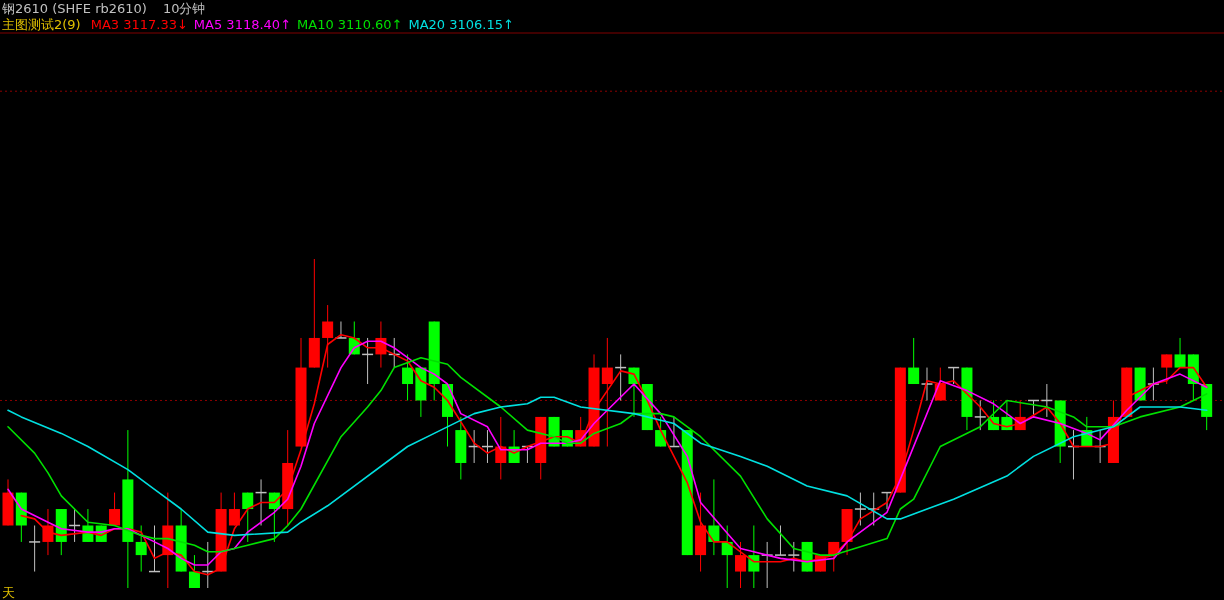 This screenshot has width=1224, height=600. Describe the element at coordinates (461, 24) in the screenshot. I see `text: MA20 3106.15↑` at that location.